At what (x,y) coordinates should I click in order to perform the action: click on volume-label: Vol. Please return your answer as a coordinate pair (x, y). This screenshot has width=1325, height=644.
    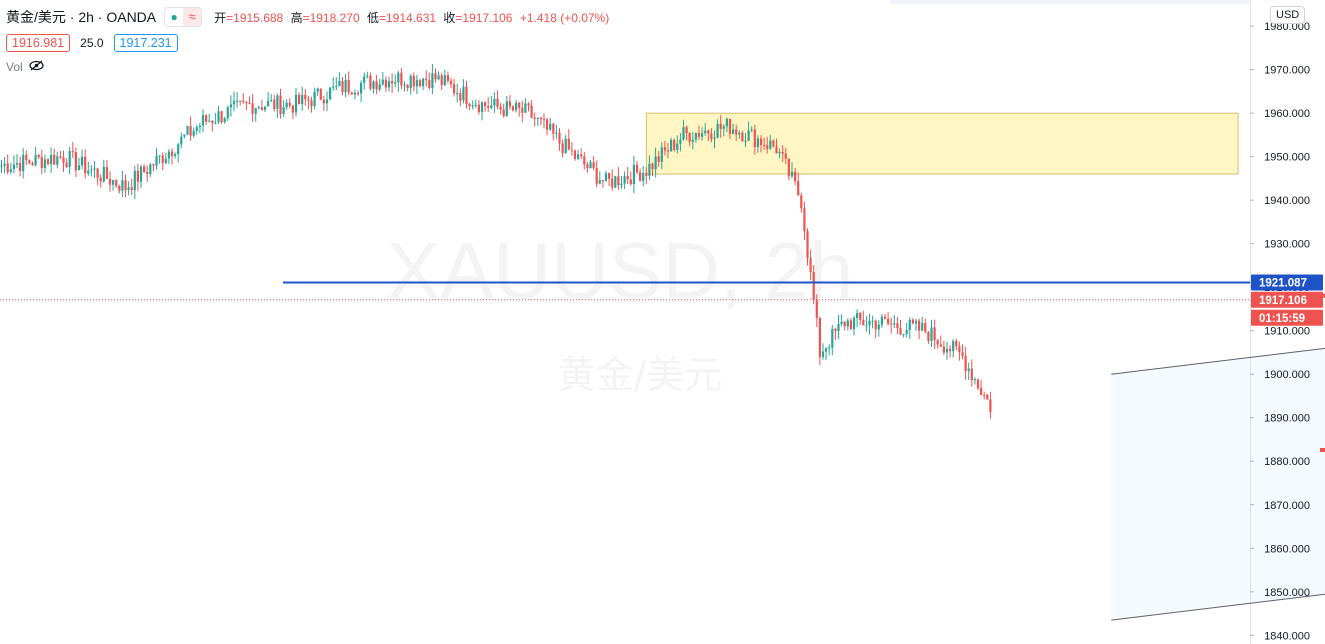
    Looking at the image, I should click on (14, 67).